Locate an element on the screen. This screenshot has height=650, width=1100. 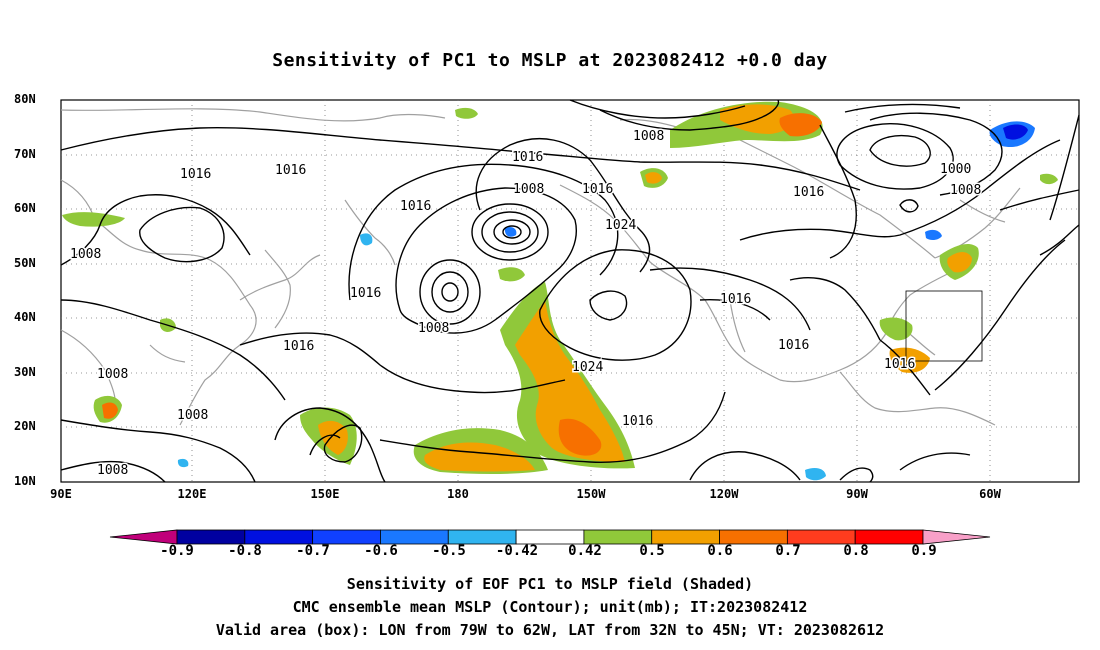
colorbar-label: -0.7 is located at coordinates (313, 551).